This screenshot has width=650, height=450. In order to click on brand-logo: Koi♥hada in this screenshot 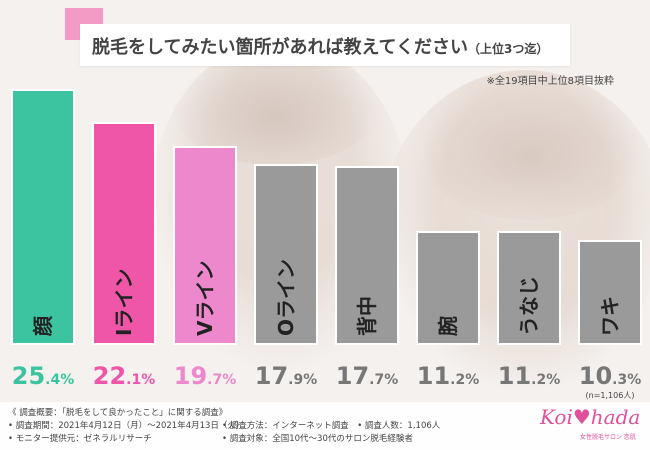, I will do `click(590, 417)`.